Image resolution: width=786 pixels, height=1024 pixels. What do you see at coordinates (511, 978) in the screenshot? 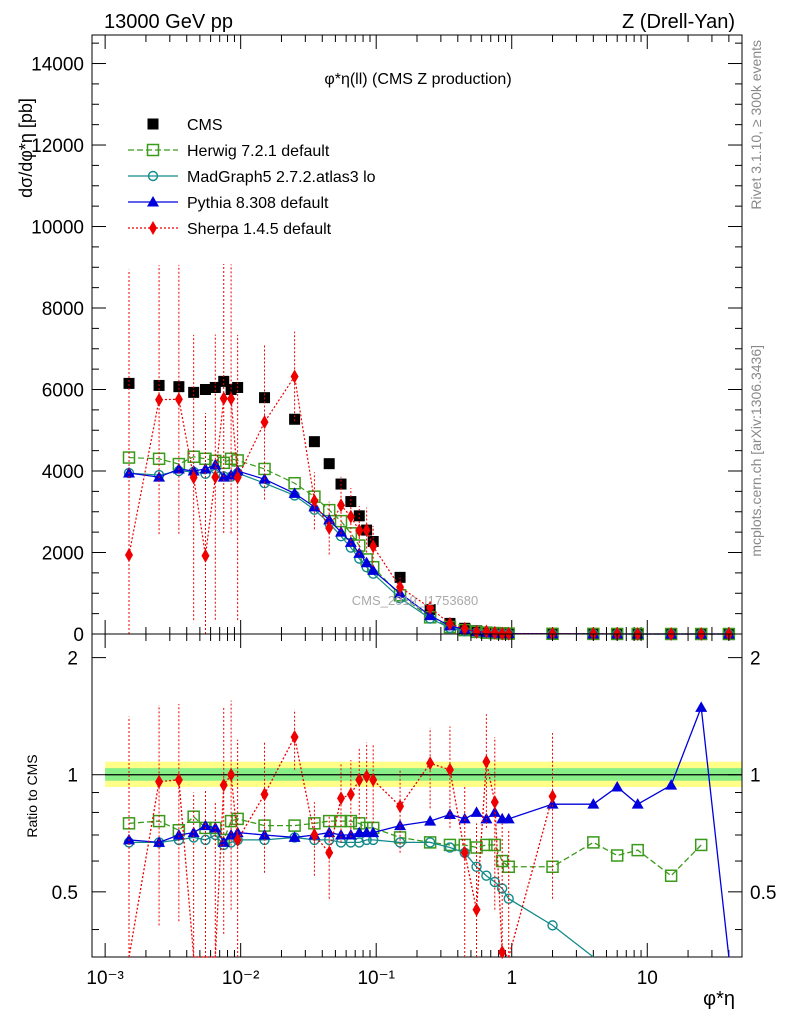
I see `x-tick-label: 1` at bounding box center [511, 978].